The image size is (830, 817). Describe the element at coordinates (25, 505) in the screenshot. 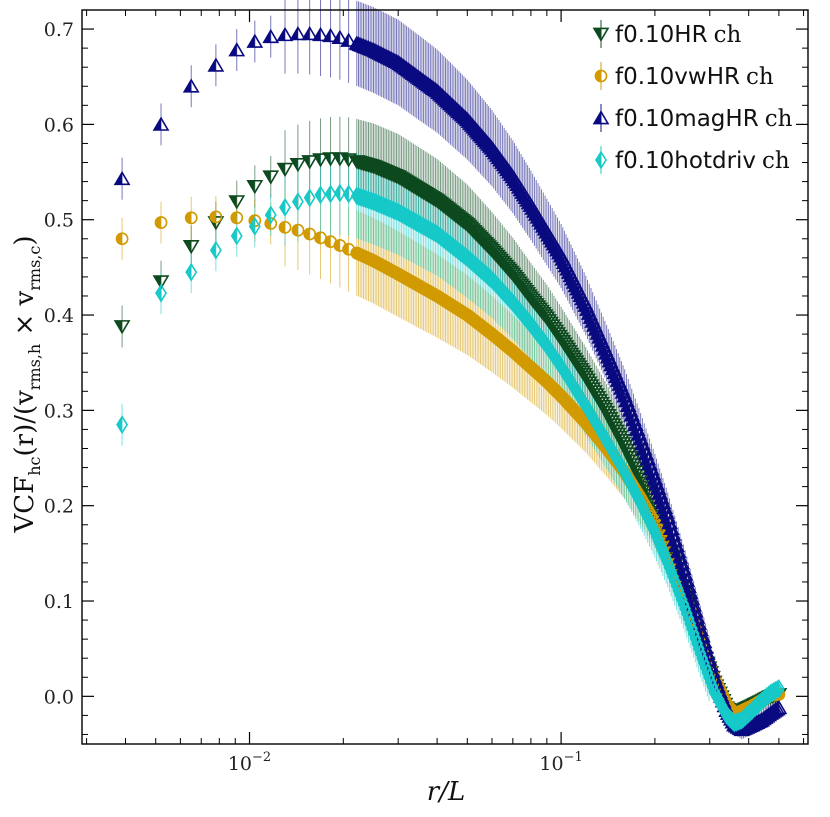

I see `y-label-base: VCF` at that location.